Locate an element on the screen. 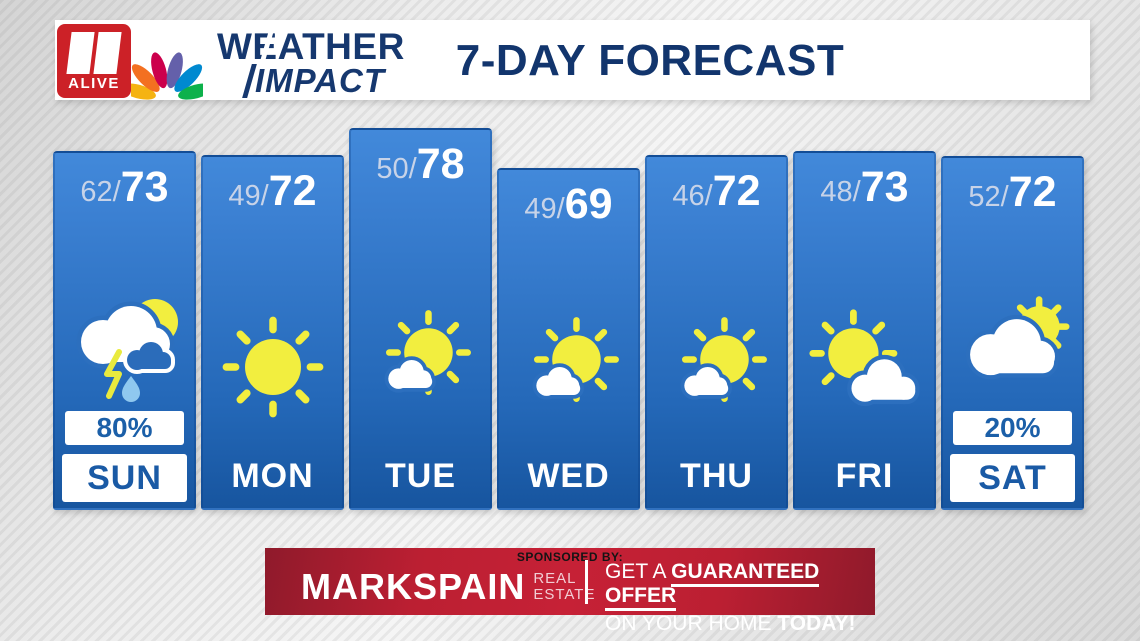 The image size is (1140, 641). precip-chance-badge: 80% is located at coordinates (124, 428).